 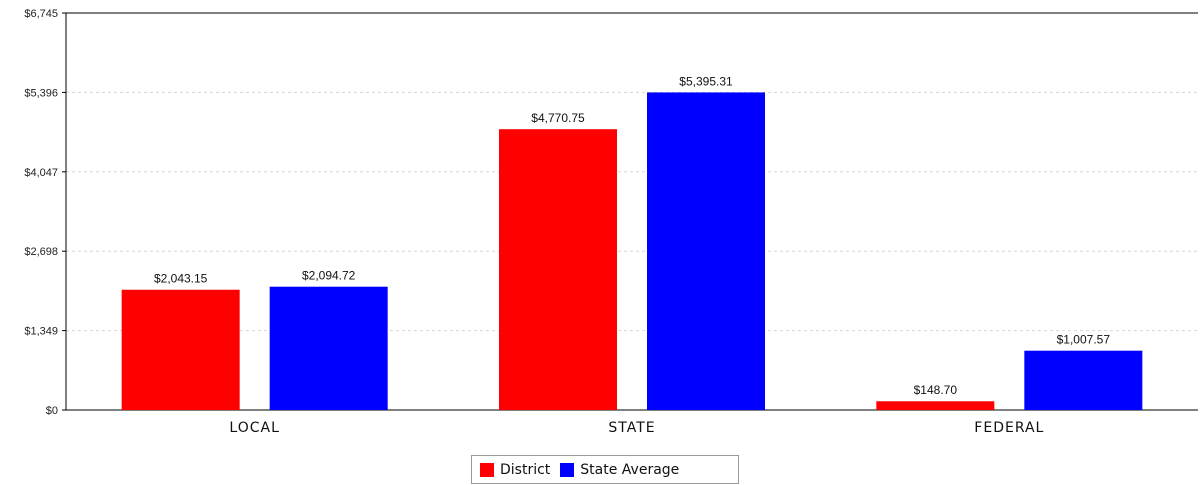 I want to click on y-tick-label: $2,698, so click(x=41, y=252).